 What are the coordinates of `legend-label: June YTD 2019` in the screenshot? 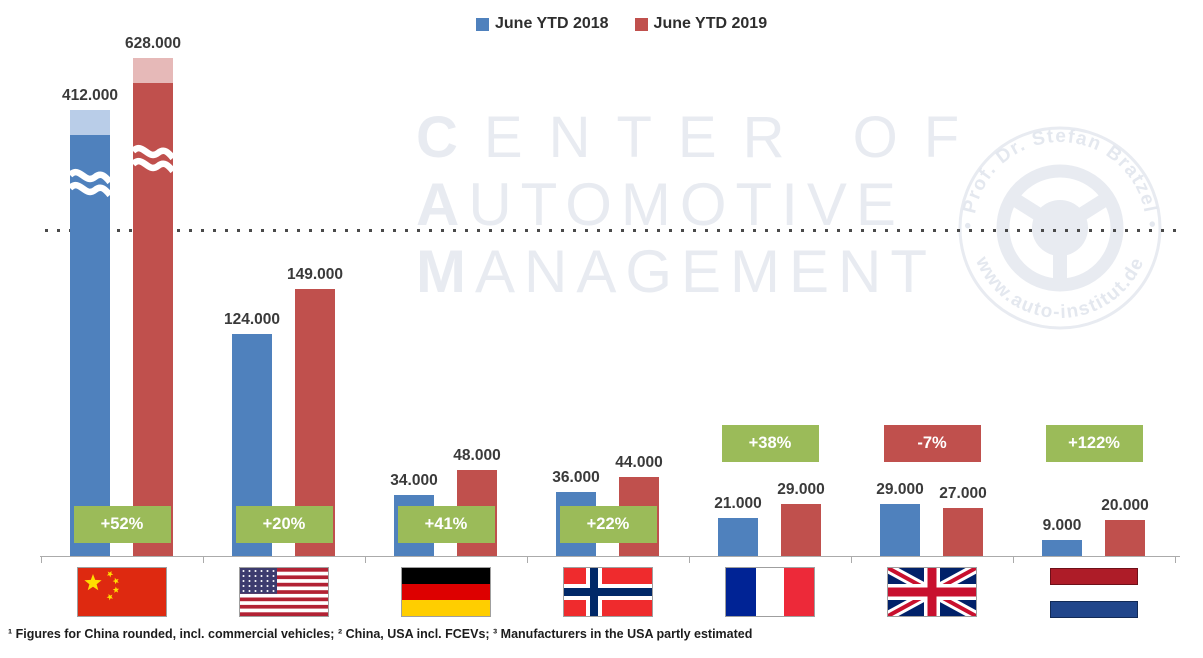 It's located at (710, 23).